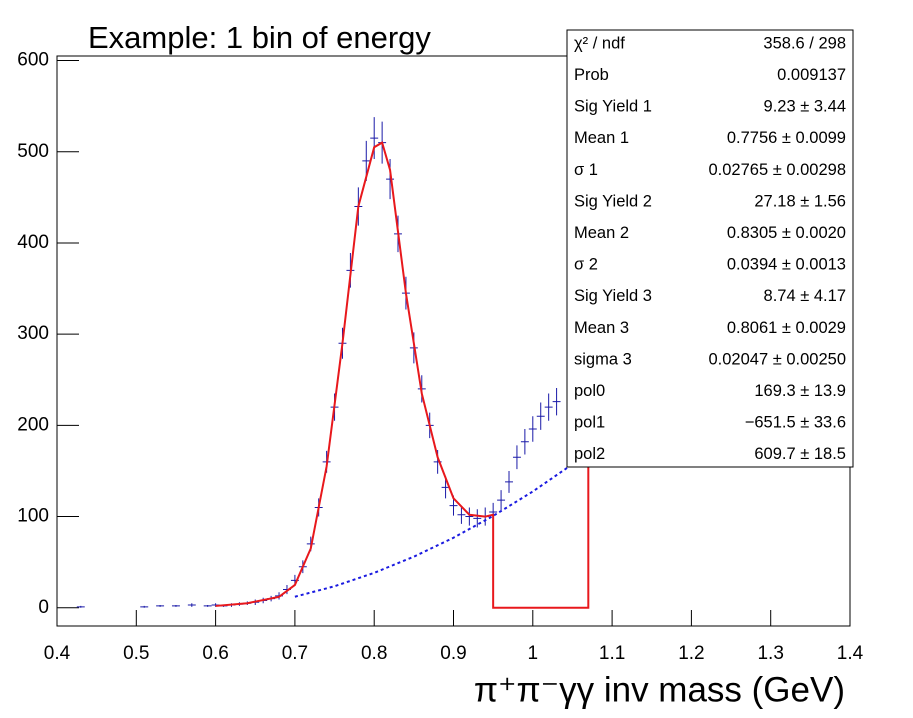  Describe the element at coordinates (591, 75) in the screenshot. I see `stat-name: Prob` at that location.